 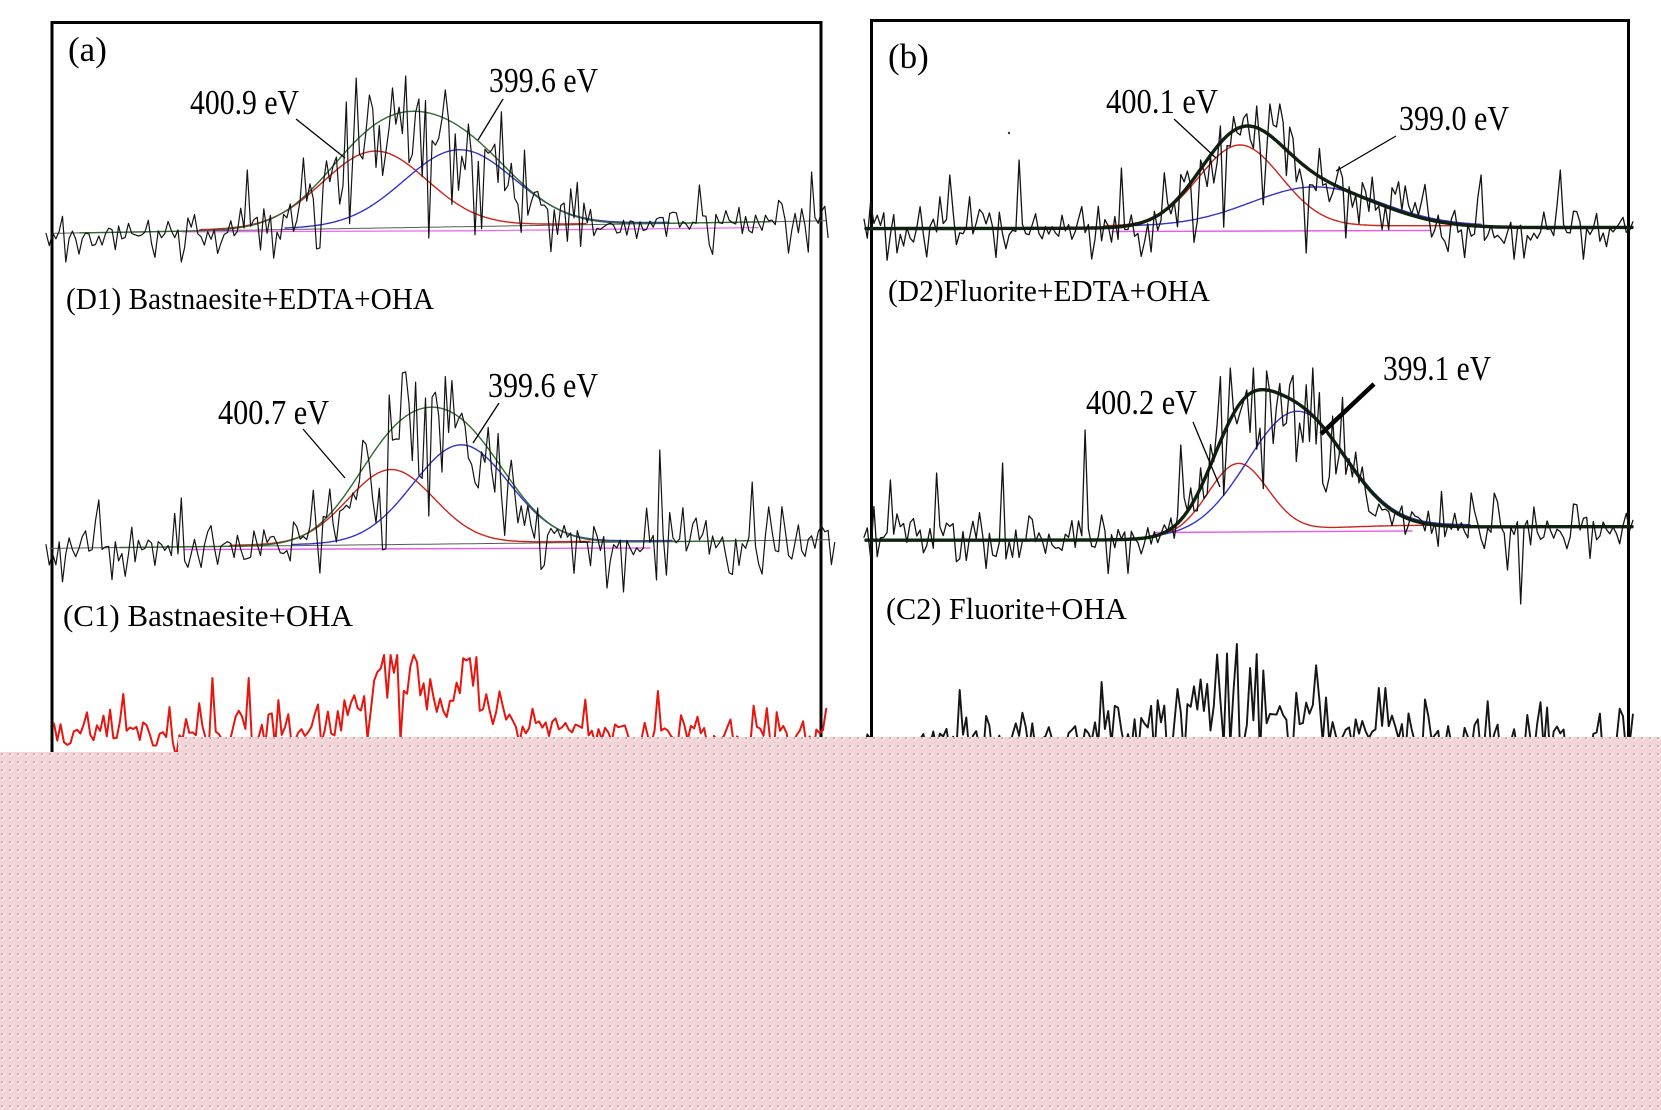 I want to click on svg-text: 399.1 eV, so click(x=1437, y=368).